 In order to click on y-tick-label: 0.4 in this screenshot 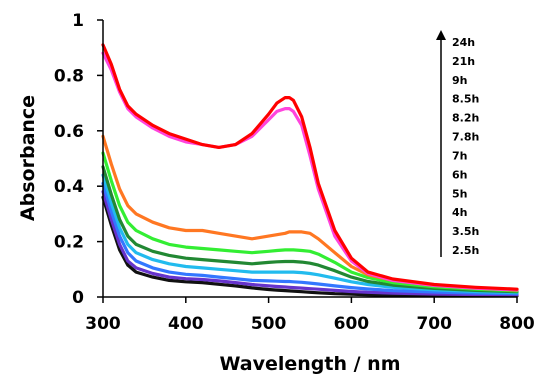, I will do `click(69, 187)`.